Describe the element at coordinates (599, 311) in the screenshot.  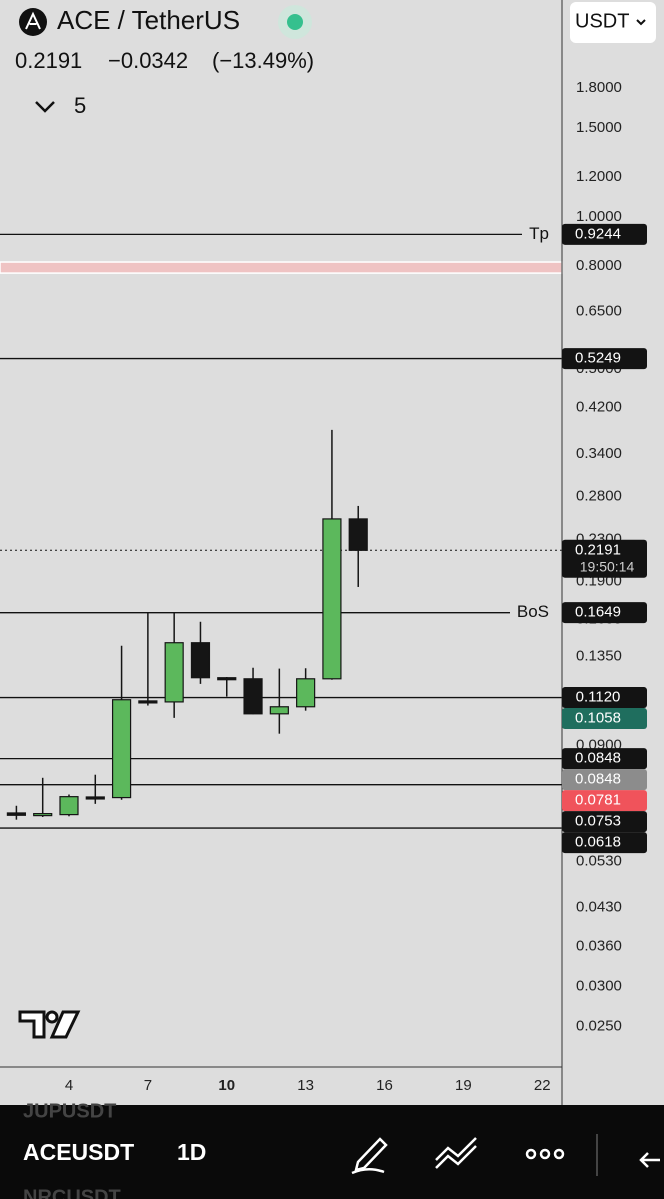
I see `y-tick-label: 0.6500` at that location.